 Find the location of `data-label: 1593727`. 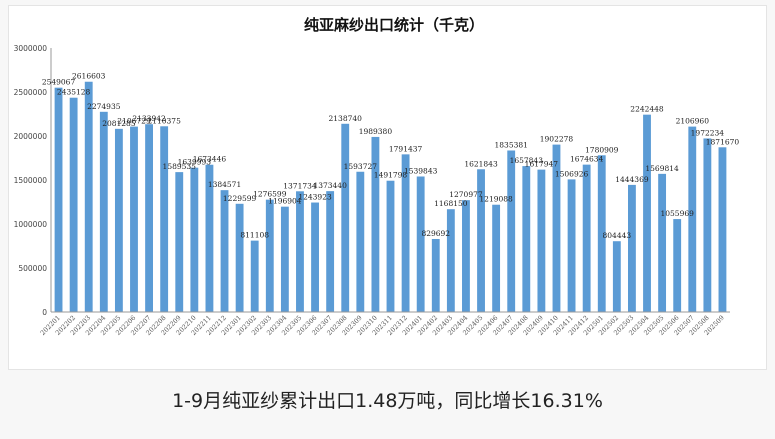

data-label: 1593727 is located at coordinates (361, 166).